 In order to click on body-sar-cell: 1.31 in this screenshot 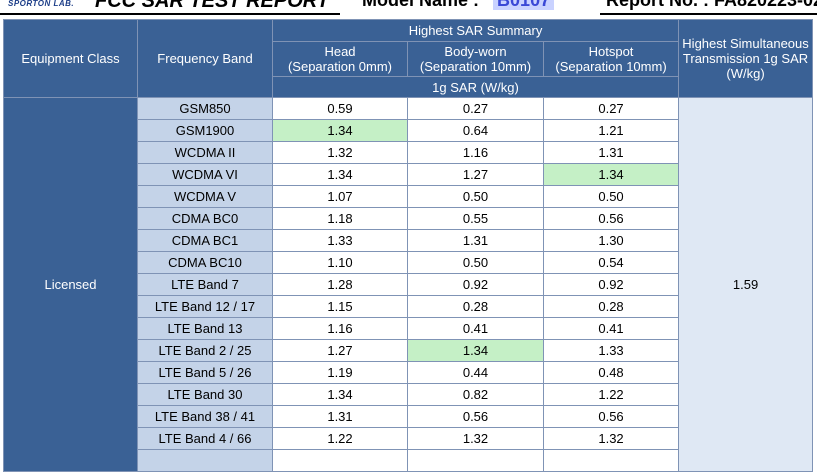, I will do `click(475, 240)`.